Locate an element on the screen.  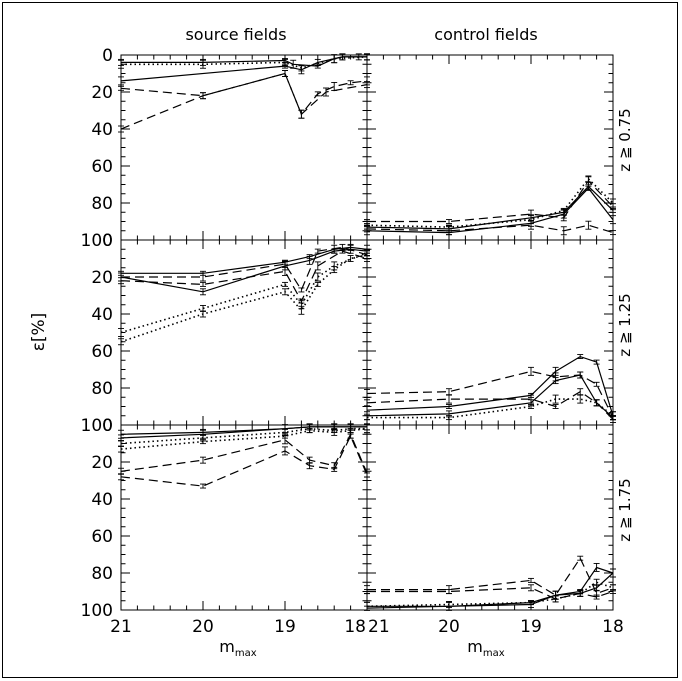
x-axis-label-right-sub: max is located at coordinates (494, 653).